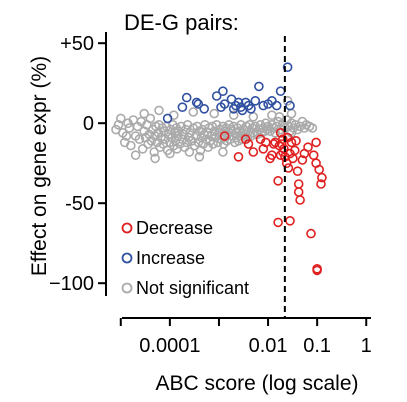 The height and width of the screenshot is (402, 407). I want to click on x-axis-label: ABC score (log scale), so click(256, 383).